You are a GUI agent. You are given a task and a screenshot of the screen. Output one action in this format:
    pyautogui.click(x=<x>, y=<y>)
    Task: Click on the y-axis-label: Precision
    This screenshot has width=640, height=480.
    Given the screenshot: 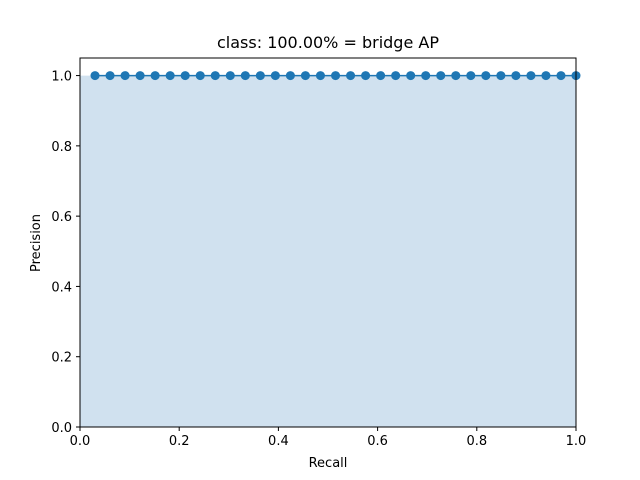 What is the action you would take?
    pyautogui.click(x=36, y=243)
    